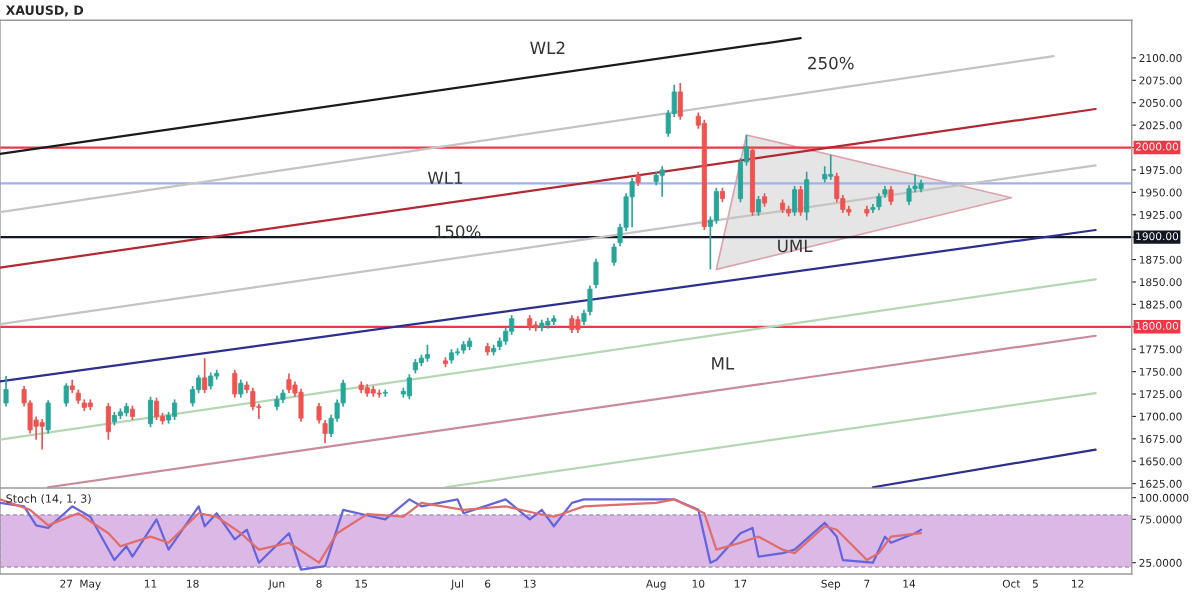 Image resolution: width=1204 pixels, height=596 pixels. What do you see at coordinates (795, 246) in the screenshot?
I see `annotation: UML` at bounding box center [795, 246].